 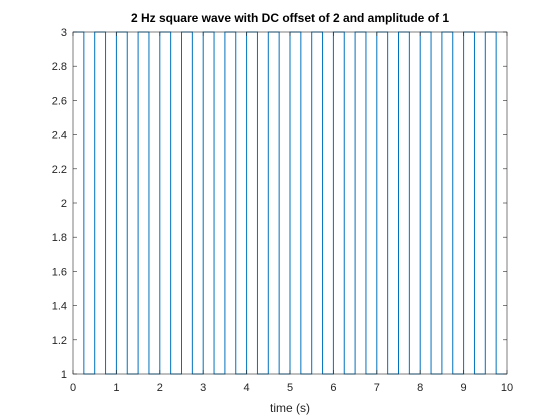 What do you see at coordinates (333, 388) in the screenshot?
I see `x-tick-label: 6` at bounding box center [333, 388].